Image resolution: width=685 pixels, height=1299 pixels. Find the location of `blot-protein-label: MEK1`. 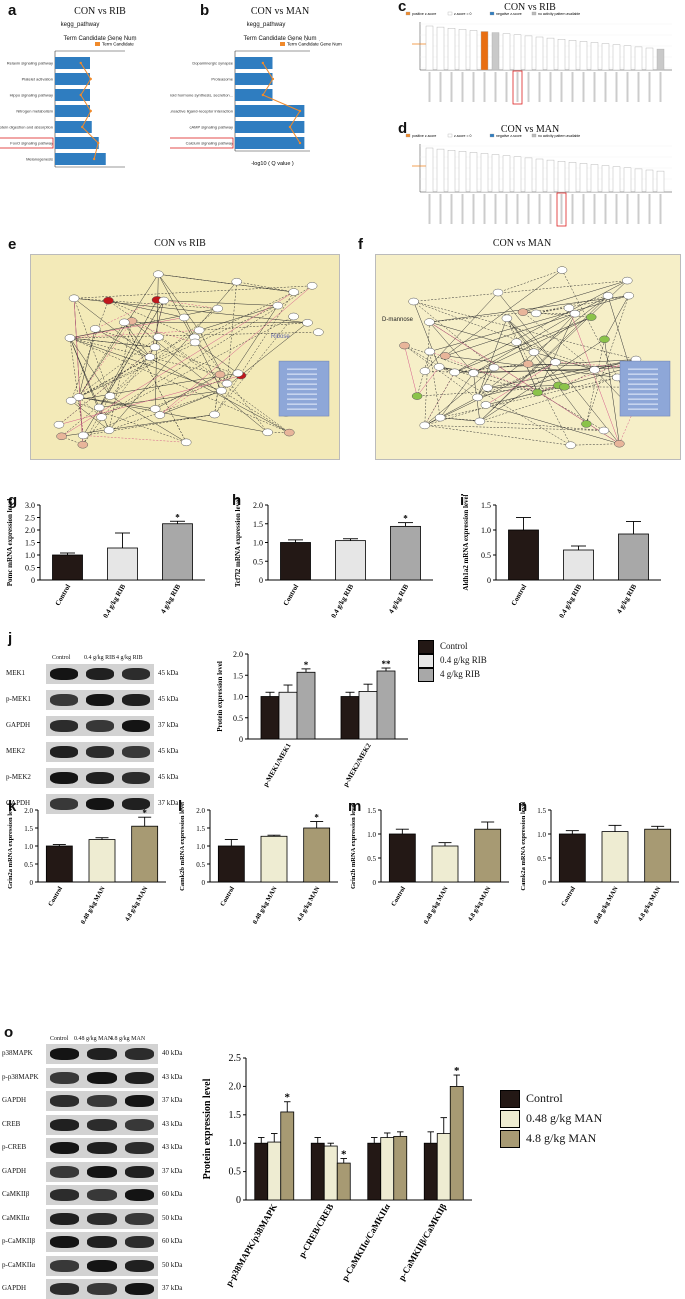

blot-protein-label: MEK1 is located at coordinates (16, 673).